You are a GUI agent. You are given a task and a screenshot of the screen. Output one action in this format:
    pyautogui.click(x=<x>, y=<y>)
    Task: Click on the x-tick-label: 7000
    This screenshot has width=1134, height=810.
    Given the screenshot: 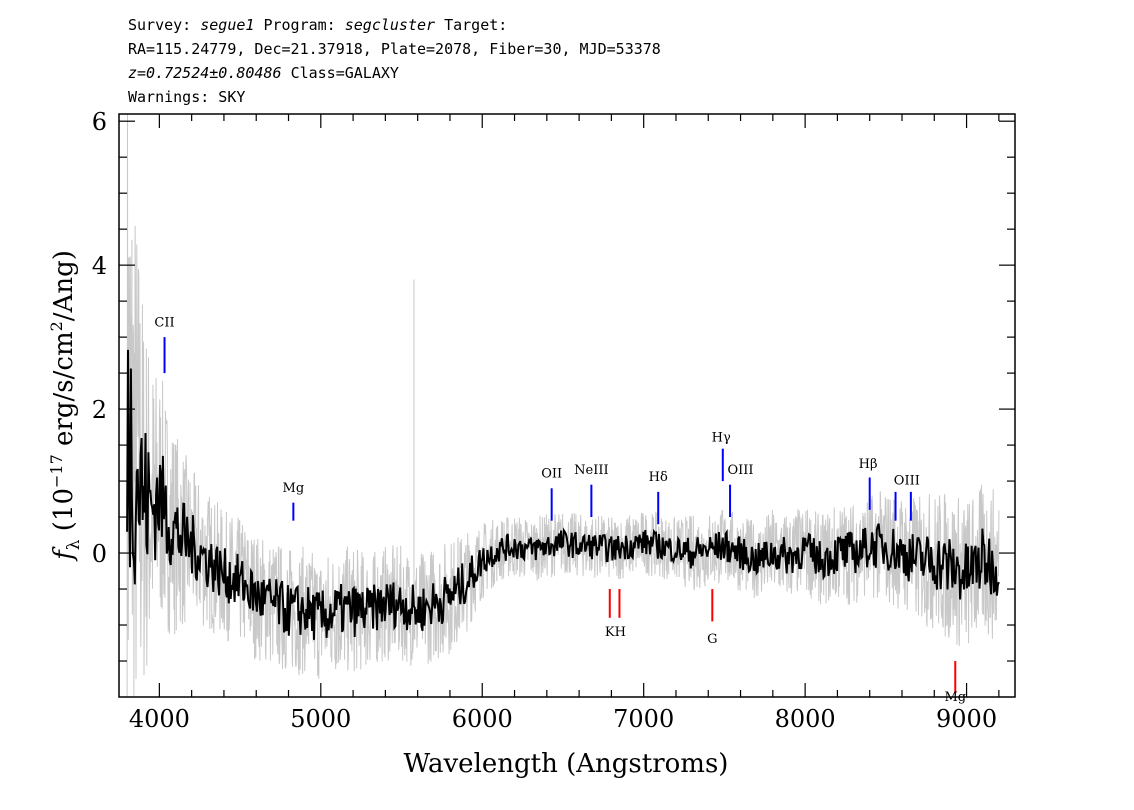 What is the action you would take?
    pyautogui.click(x=643, y=719)
    